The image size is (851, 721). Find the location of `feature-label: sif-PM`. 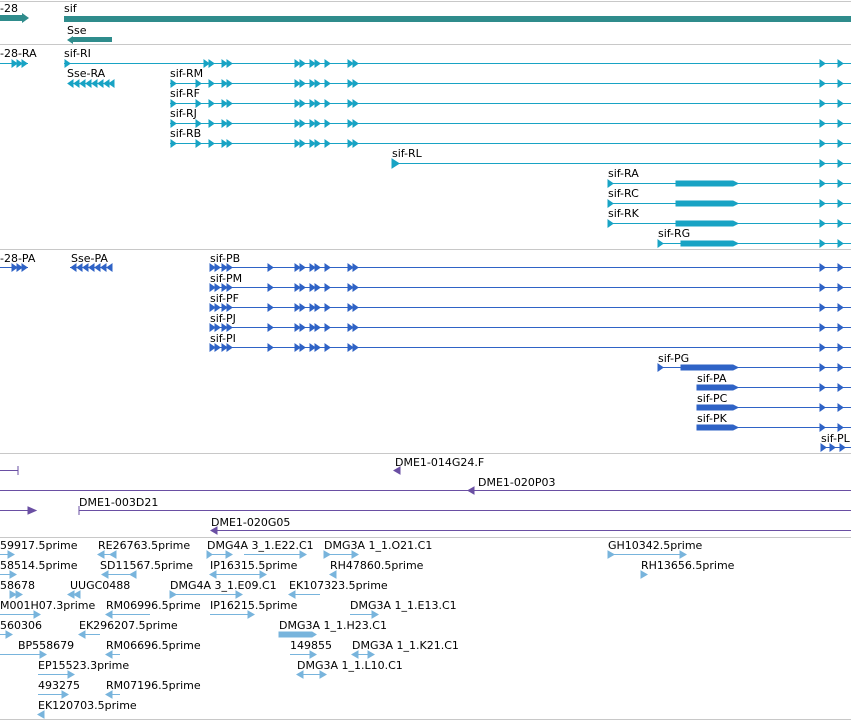

feature-label: sif-PM is located at coordinates (226, 278).